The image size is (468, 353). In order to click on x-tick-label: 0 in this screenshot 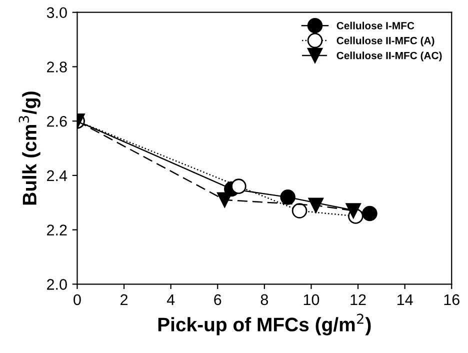, I will do `click(77, 300)`.